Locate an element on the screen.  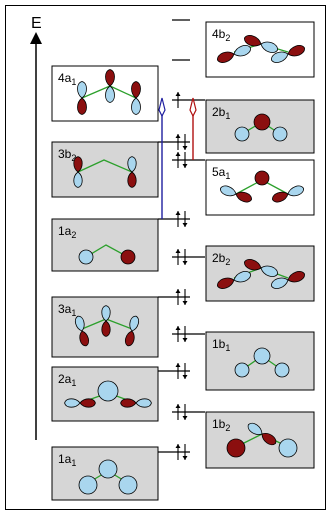
orbital-box-4b2: 4b2 is located at coordinates (260, 49).